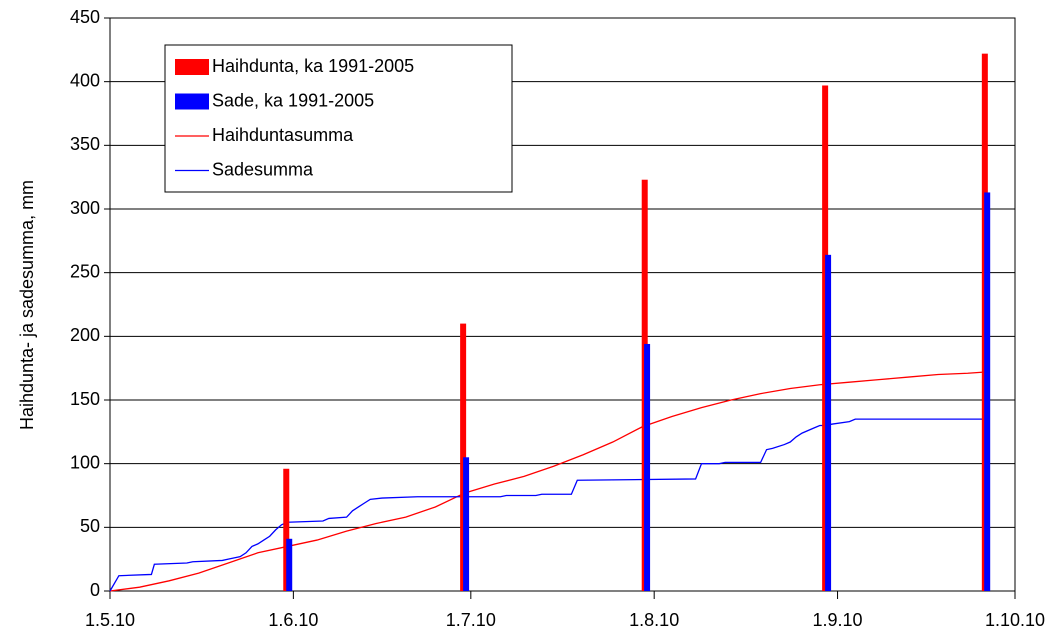 The height and width of the screenshot is (641, 1063). What do you see at coordinates (27, 305) in the screenshot?
I see `y-axis-title: Haihdunta- ja sadesumma, mm` at bounding box center [27, 305].